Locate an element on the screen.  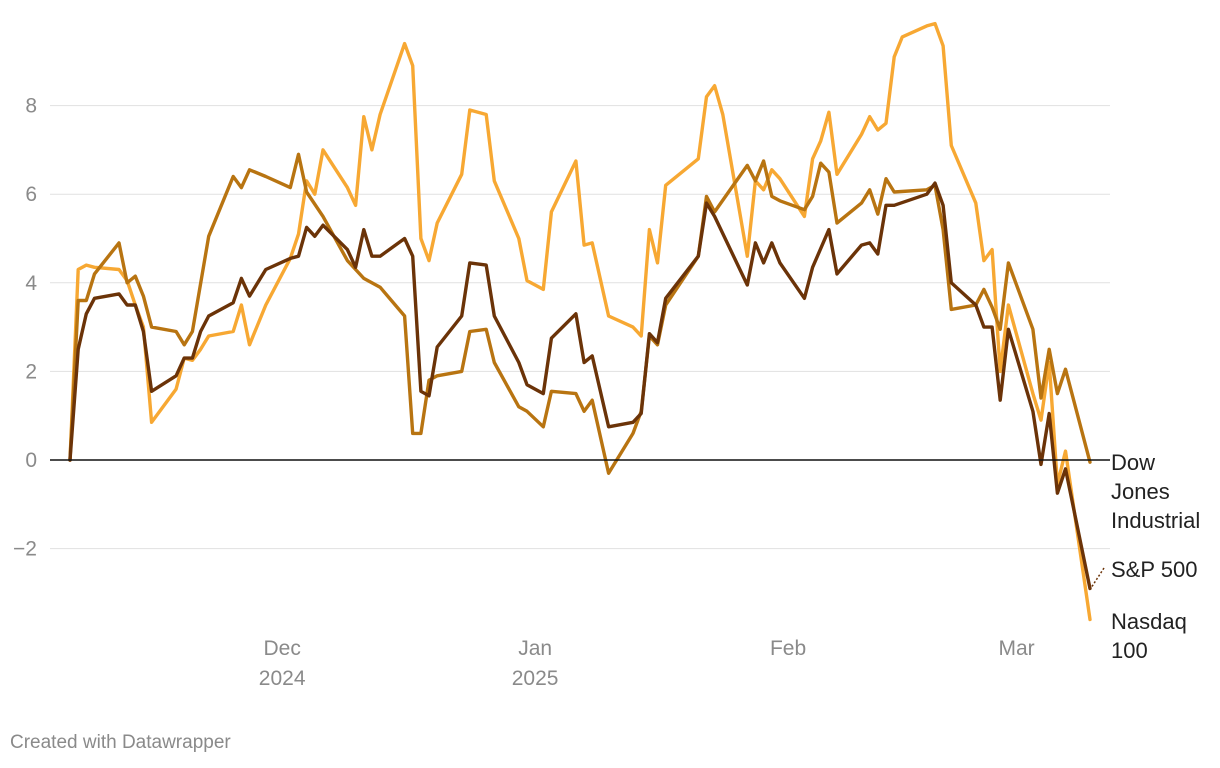
series-label: S&P 500 is located at coordinates (1154, 569).